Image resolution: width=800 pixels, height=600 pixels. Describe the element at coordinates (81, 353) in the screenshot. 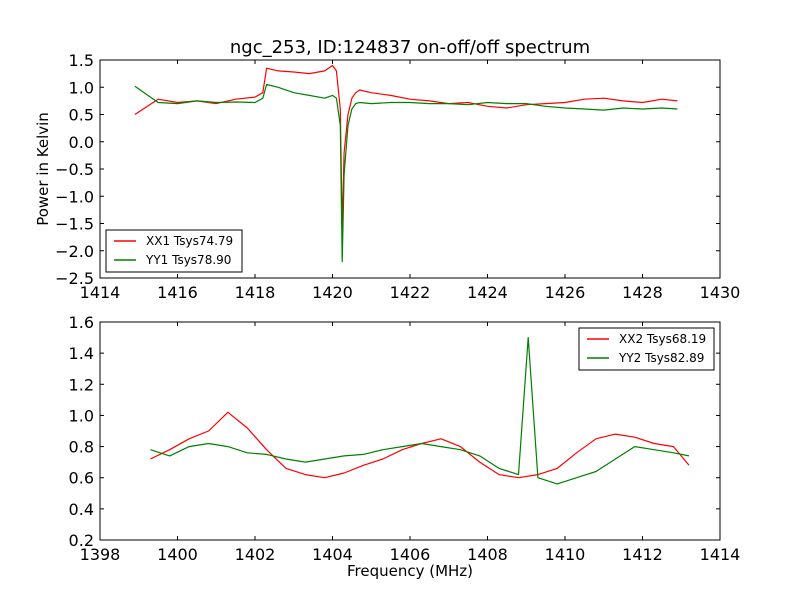

I see `bottom-y-tick-label: 1.4` at that location.